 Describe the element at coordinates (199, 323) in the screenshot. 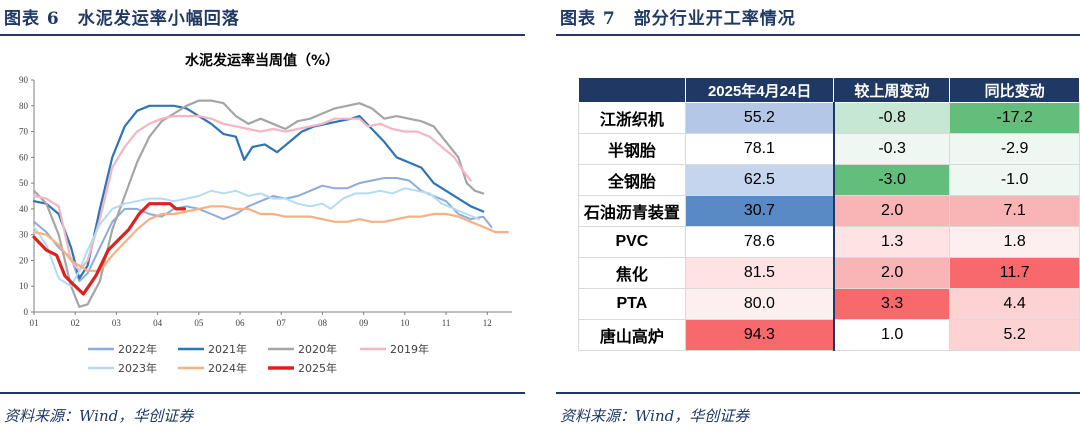

I see `x-tick-label: 05` at that location.